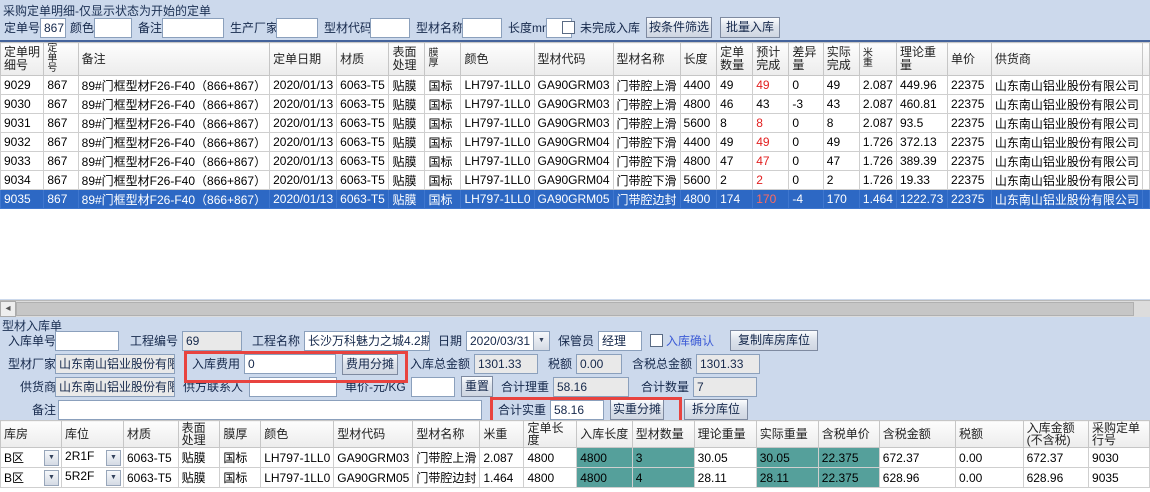 The height and width of the screenshot is (492, 1150). What do you see at coordinates (113, 28) in the screenshot?
I see `filter-input-color` at bounding box center [113, 28].